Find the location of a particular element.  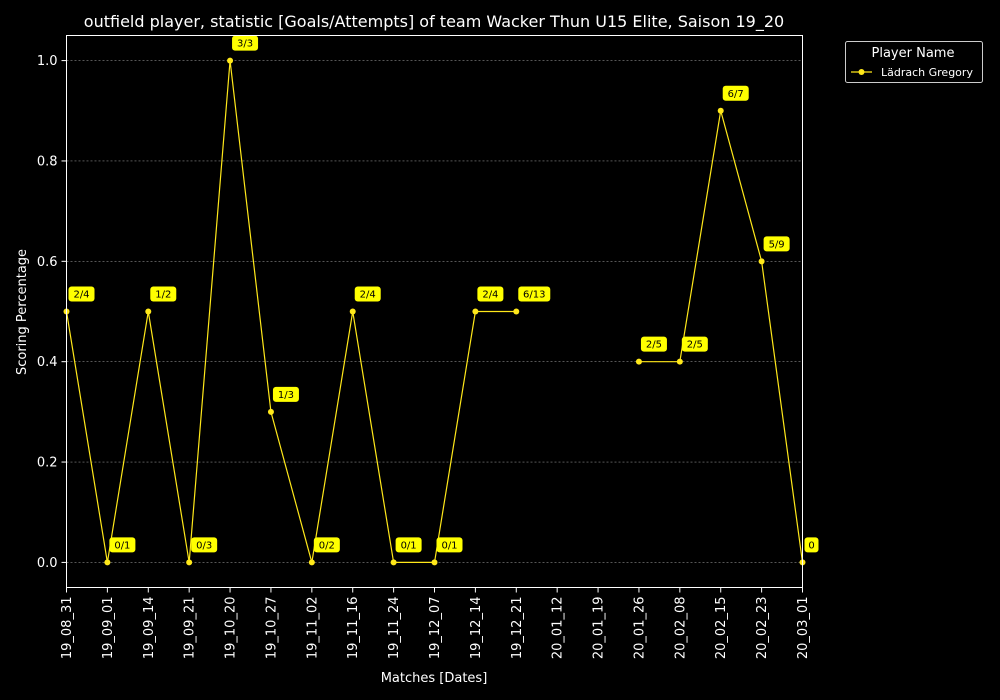

data-label-text: 6/7 is located at coordinates (736, 94).